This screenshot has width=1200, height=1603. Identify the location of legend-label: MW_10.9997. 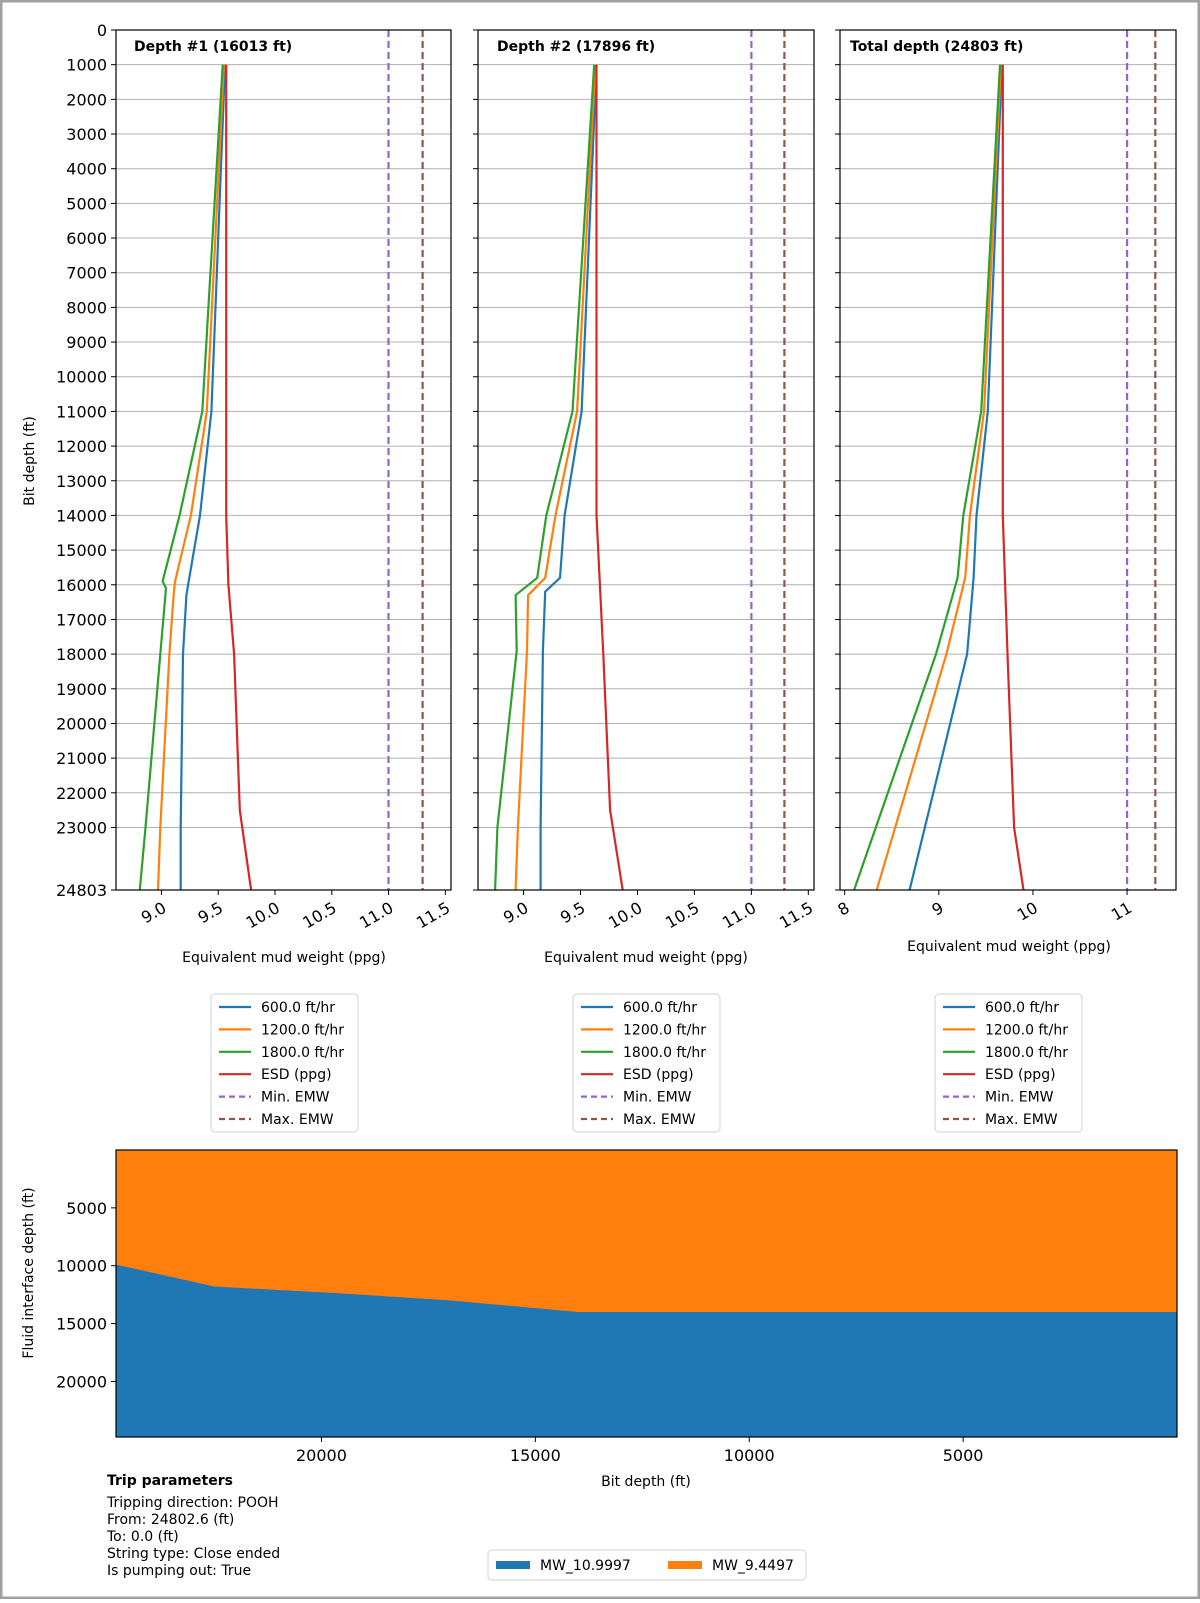
(585, 1566).